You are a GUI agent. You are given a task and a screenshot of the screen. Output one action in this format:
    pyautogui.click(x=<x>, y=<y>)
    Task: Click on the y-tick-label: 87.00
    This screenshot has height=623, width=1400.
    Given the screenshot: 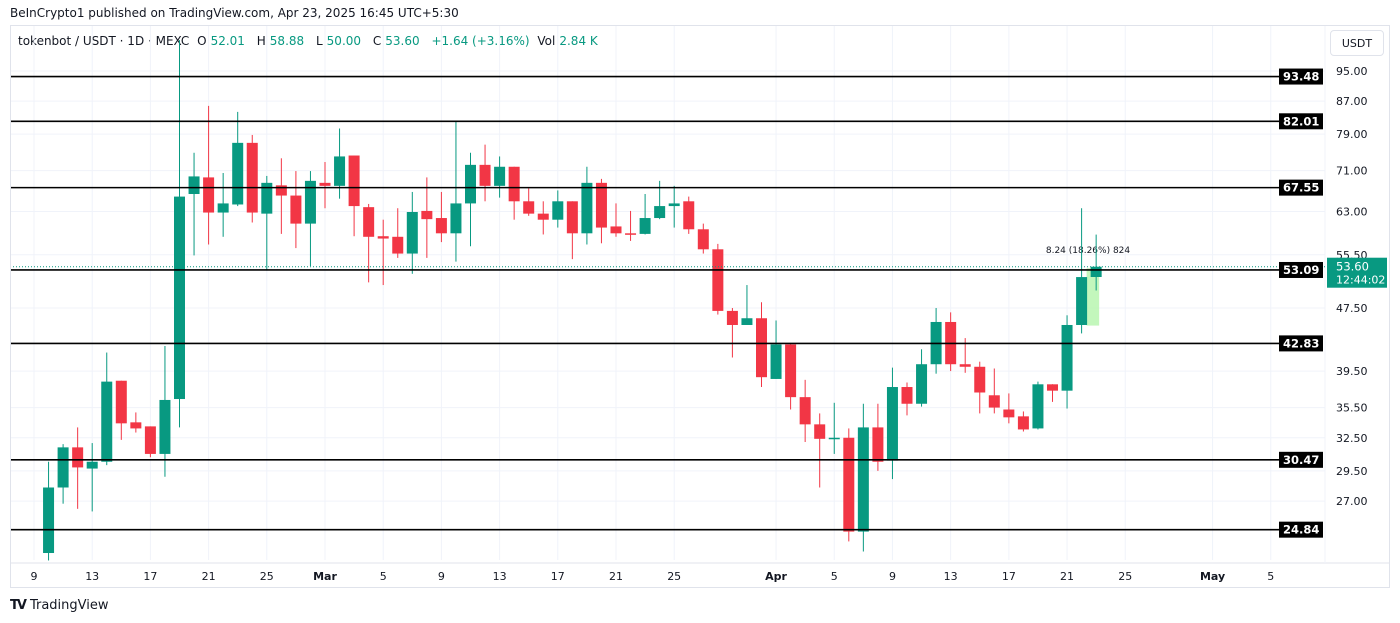 What is the action you would take?
    pyautogui.click(x=1352, y=101)
    